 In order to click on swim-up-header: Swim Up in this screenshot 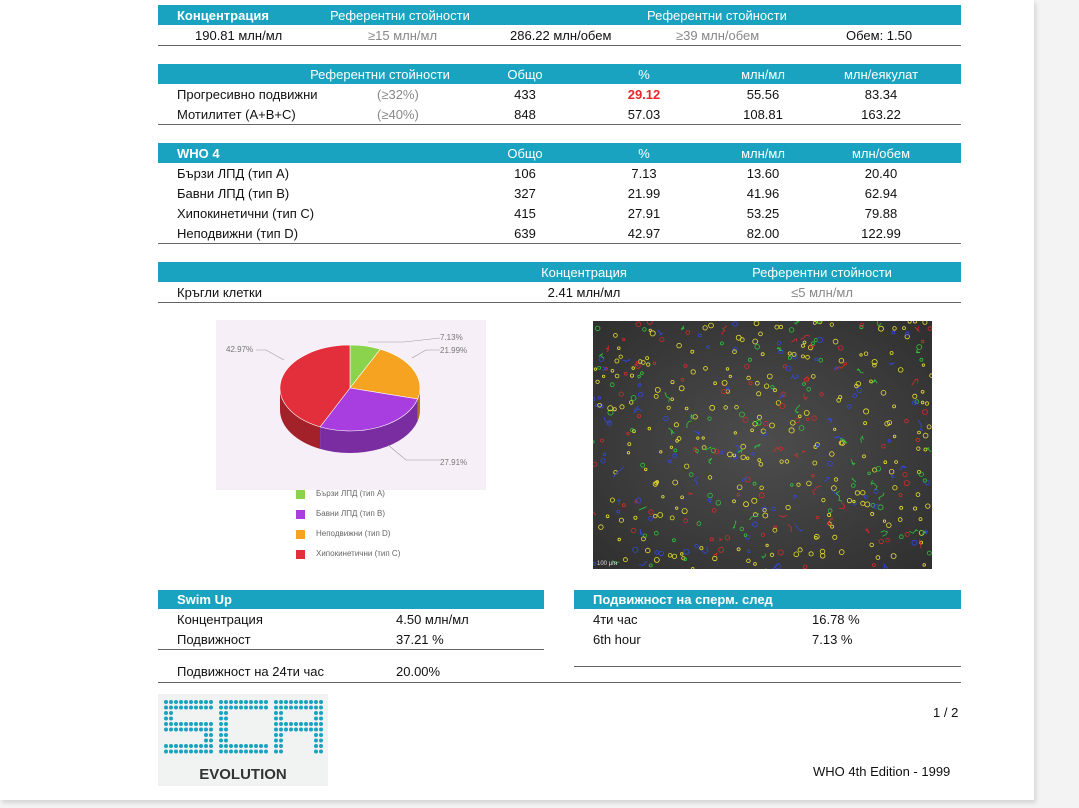, I will do `click(351, 599)`.